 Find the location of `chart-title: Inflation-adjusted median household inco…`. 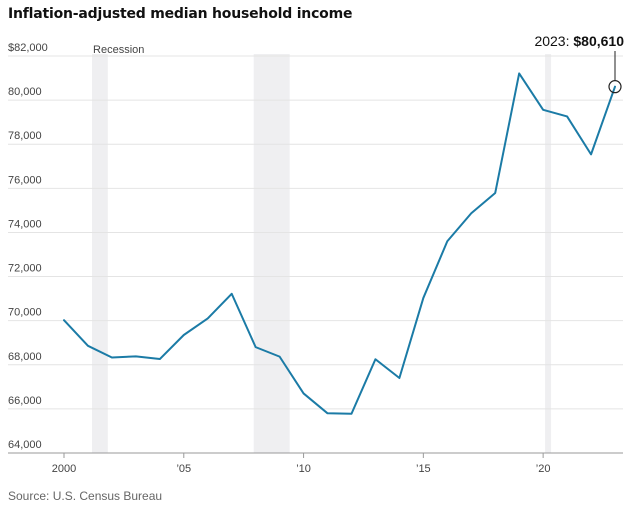

chart-title: Inflation-adjusted median household inco… is located at coordinates (180, 14).